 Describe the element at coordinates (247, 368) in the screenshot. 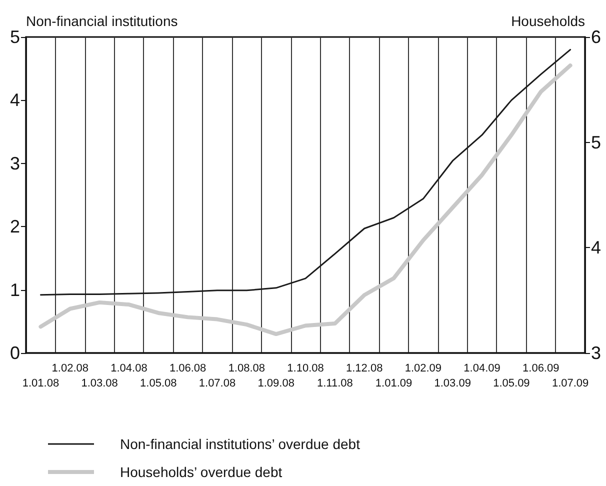

I see `x-tick-label: 1.08.08` at that location.